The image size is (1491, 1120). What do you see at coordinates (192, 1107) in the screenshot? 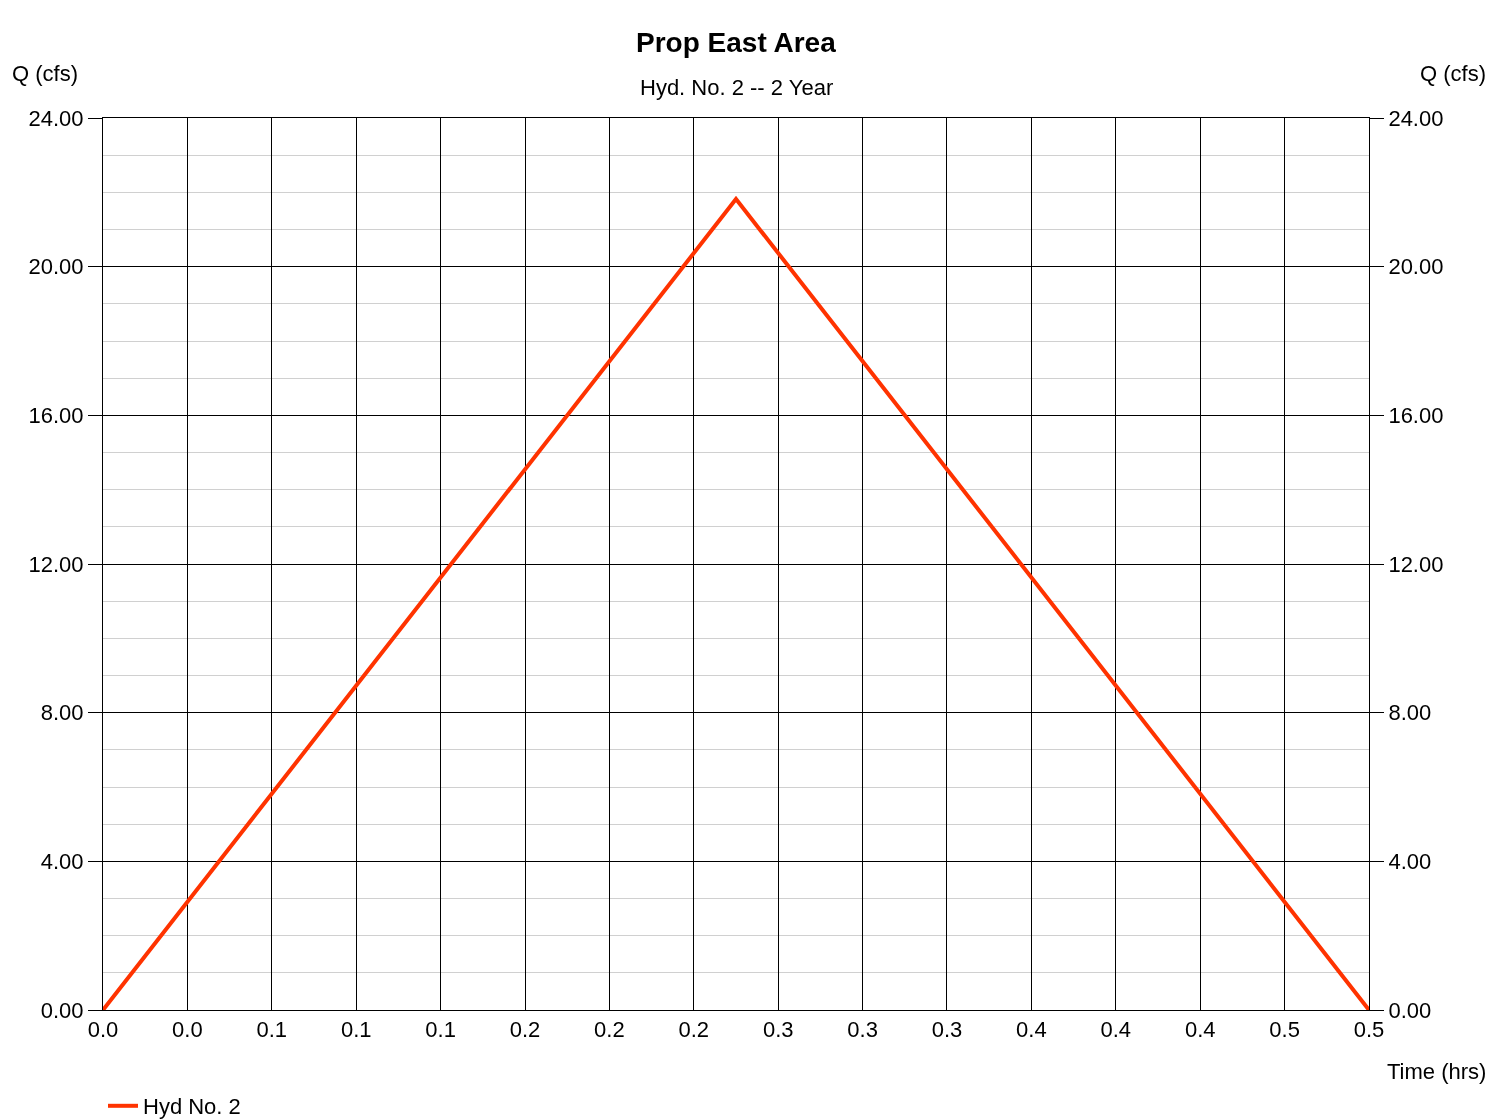
I see `legend-label: Hyd No. 2` at bounding box center [192, 1107].